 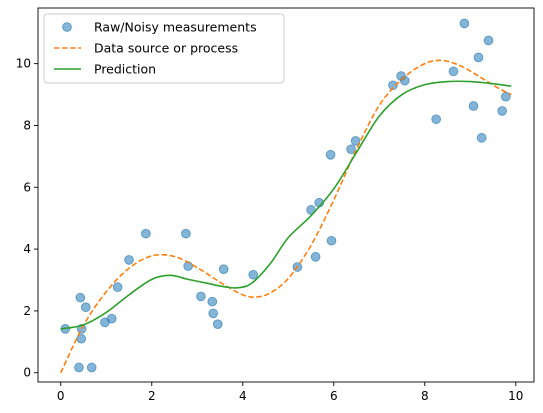 I want to click on legend-label: Raw/Noisy measurements, so click(x=175, y=27).